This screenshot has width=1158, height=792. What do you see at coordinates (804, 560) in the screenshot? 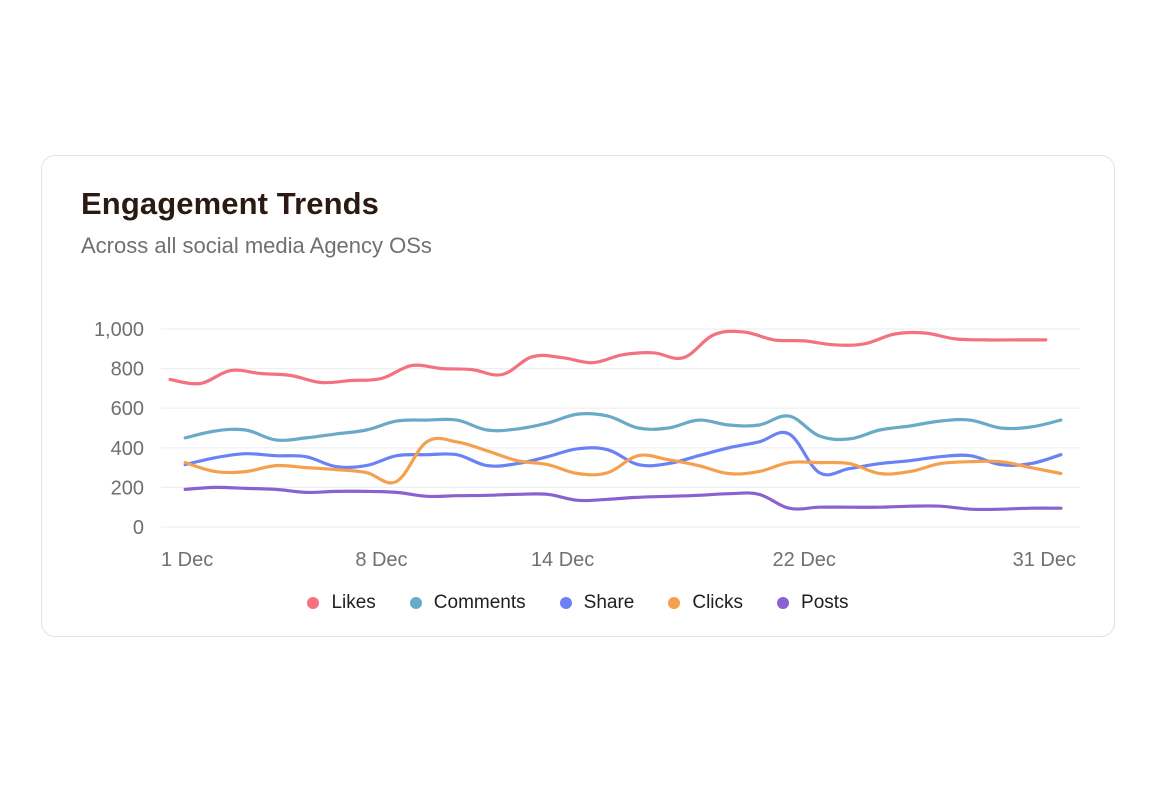
I see `x-tick-label: 22 Dec` at bounding box center [804, 560].